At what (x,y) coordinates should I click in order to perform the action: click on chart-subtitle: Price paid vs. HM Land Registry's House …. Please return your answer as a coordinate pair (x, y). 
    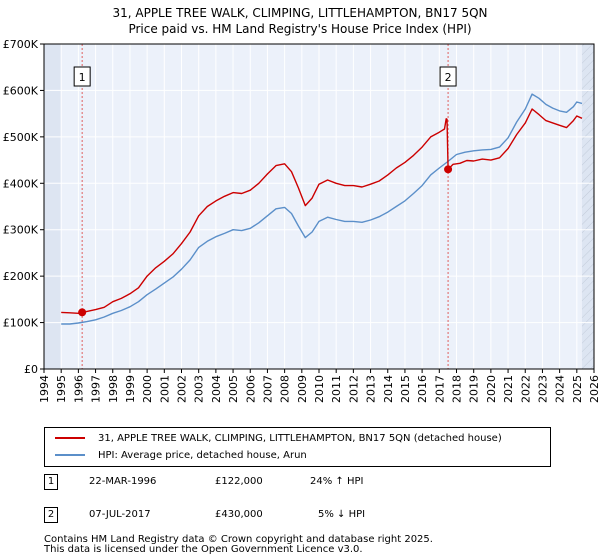
    Looking at the image, I should click on (300, 29).